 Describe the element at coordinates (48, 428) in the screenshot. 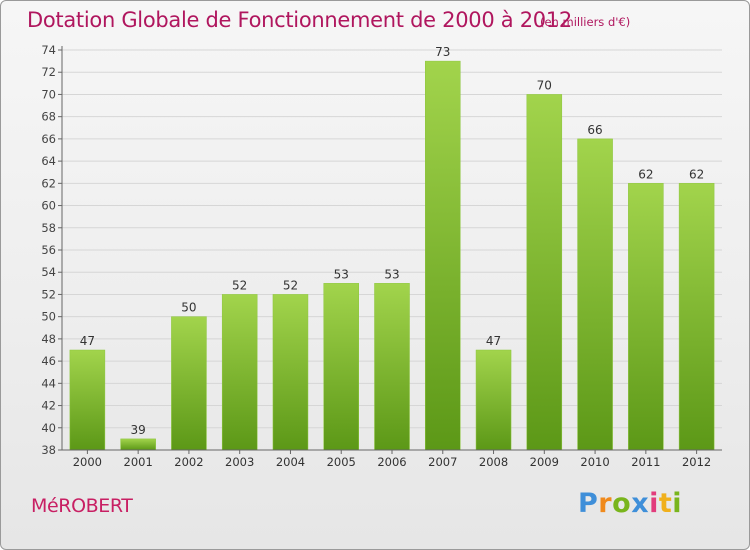

I see `y-tick-label: 40` at that location.